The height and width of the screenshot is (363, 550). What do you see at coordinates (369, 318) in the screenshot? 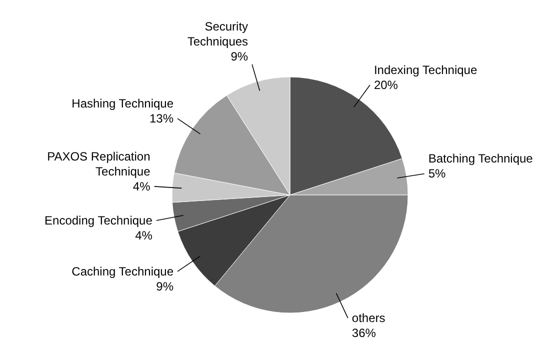
I see `slice-label: others` at bounding box center [369, 318].